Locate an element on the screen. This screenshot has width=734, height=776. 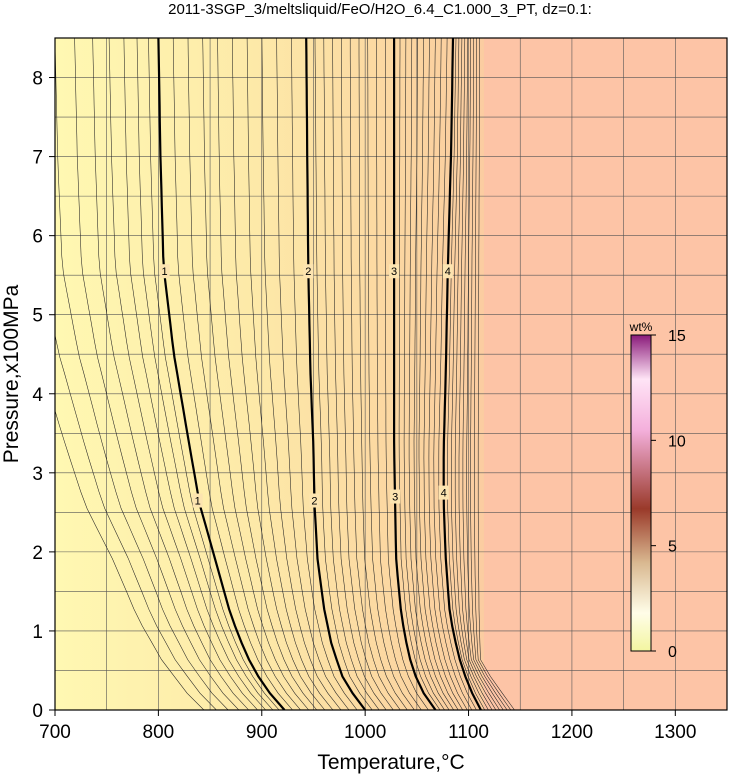
x-tick-label: 700 is located at coordinates (55, 732).